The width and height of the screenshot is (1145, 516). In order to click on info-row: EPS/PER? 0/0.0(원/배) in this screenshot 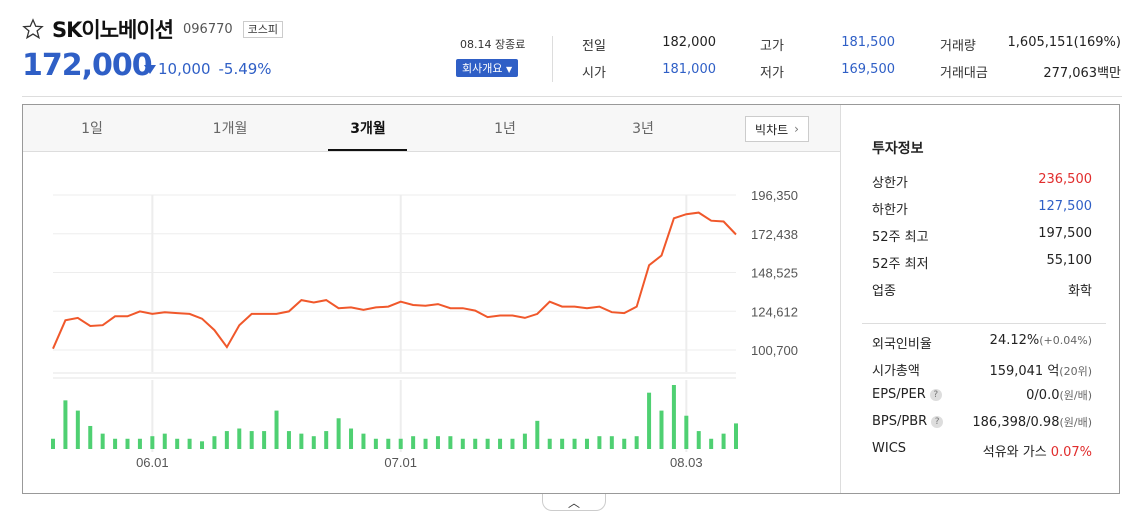, I will do `click(982, 395)`.